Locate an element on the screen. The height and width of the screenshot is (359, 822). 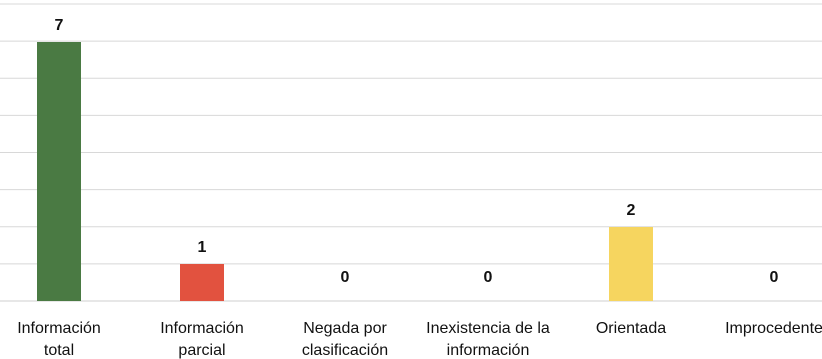
category-label-line: parcial is located at coordinates (201, 350).